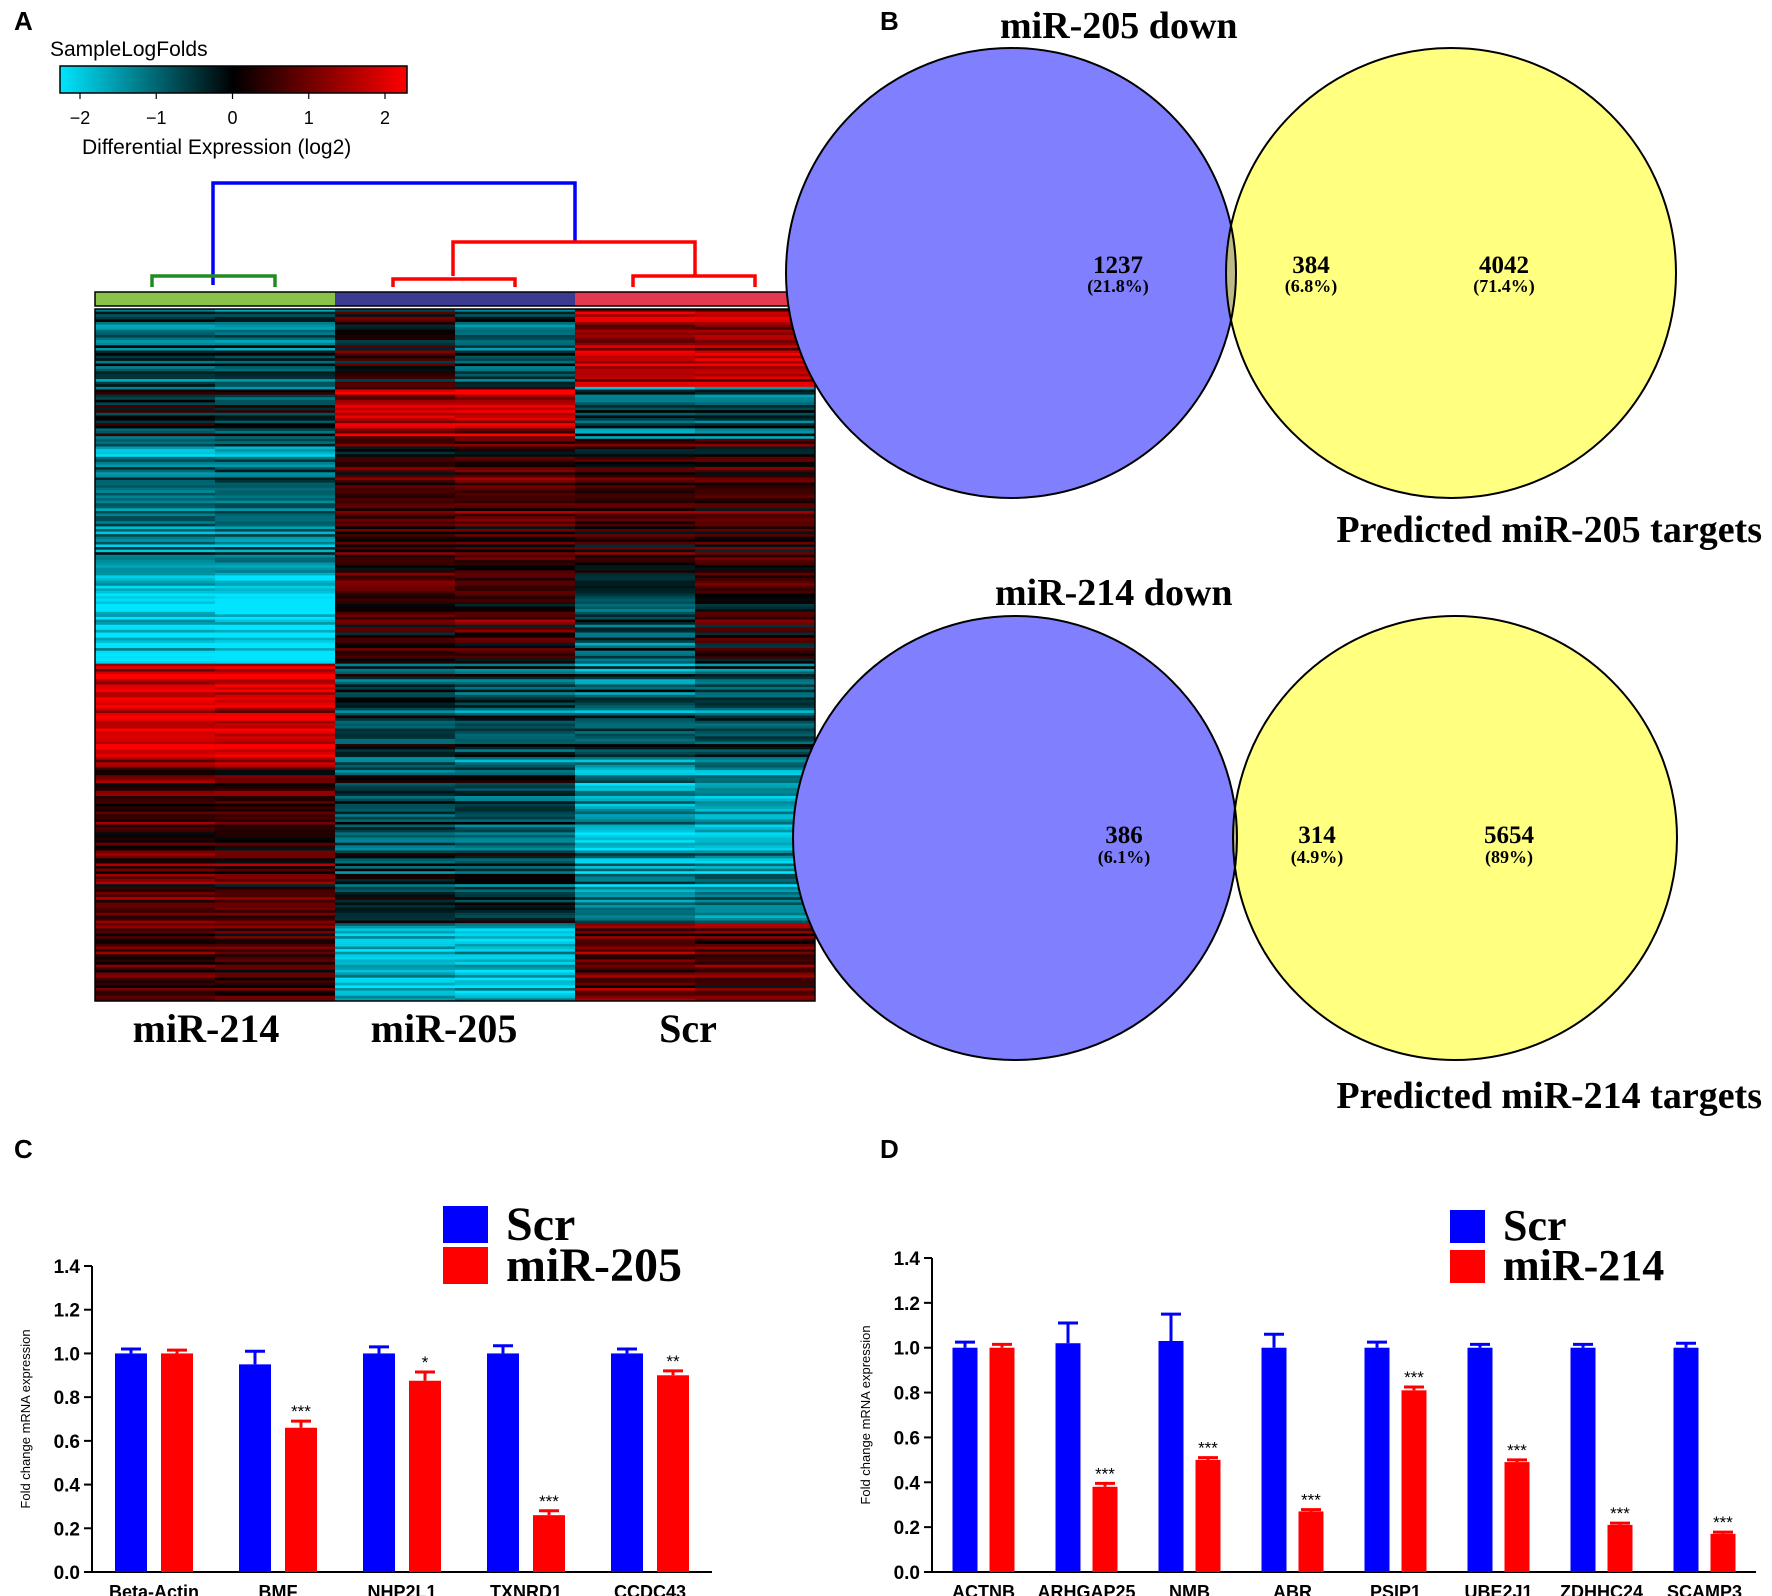 This screenshot has height=1596, width=1772. What do you see at coordinates (983, 1589) in the screenshot?
I see `x-tick-label: ACTNB` at bounding box center [983, 1589].